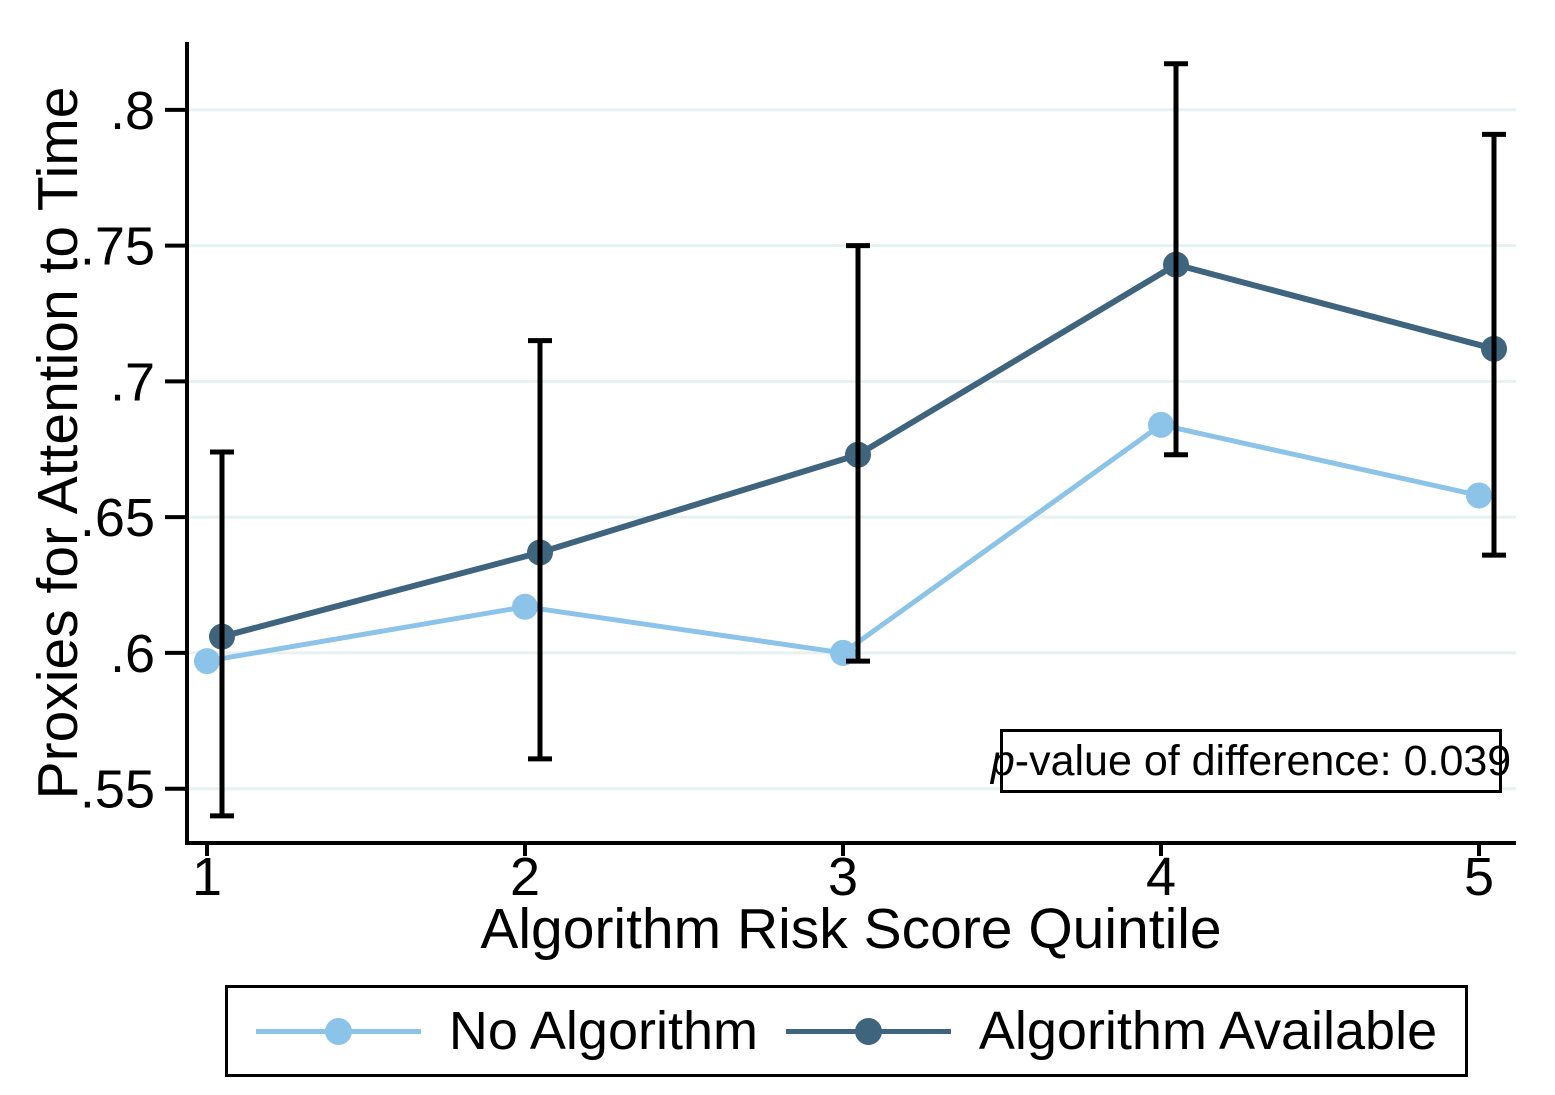  What do you see at coordinates (132, 111) in the screenshot?
I see `y-tick-label: .8` at bounding box center [132, 111].